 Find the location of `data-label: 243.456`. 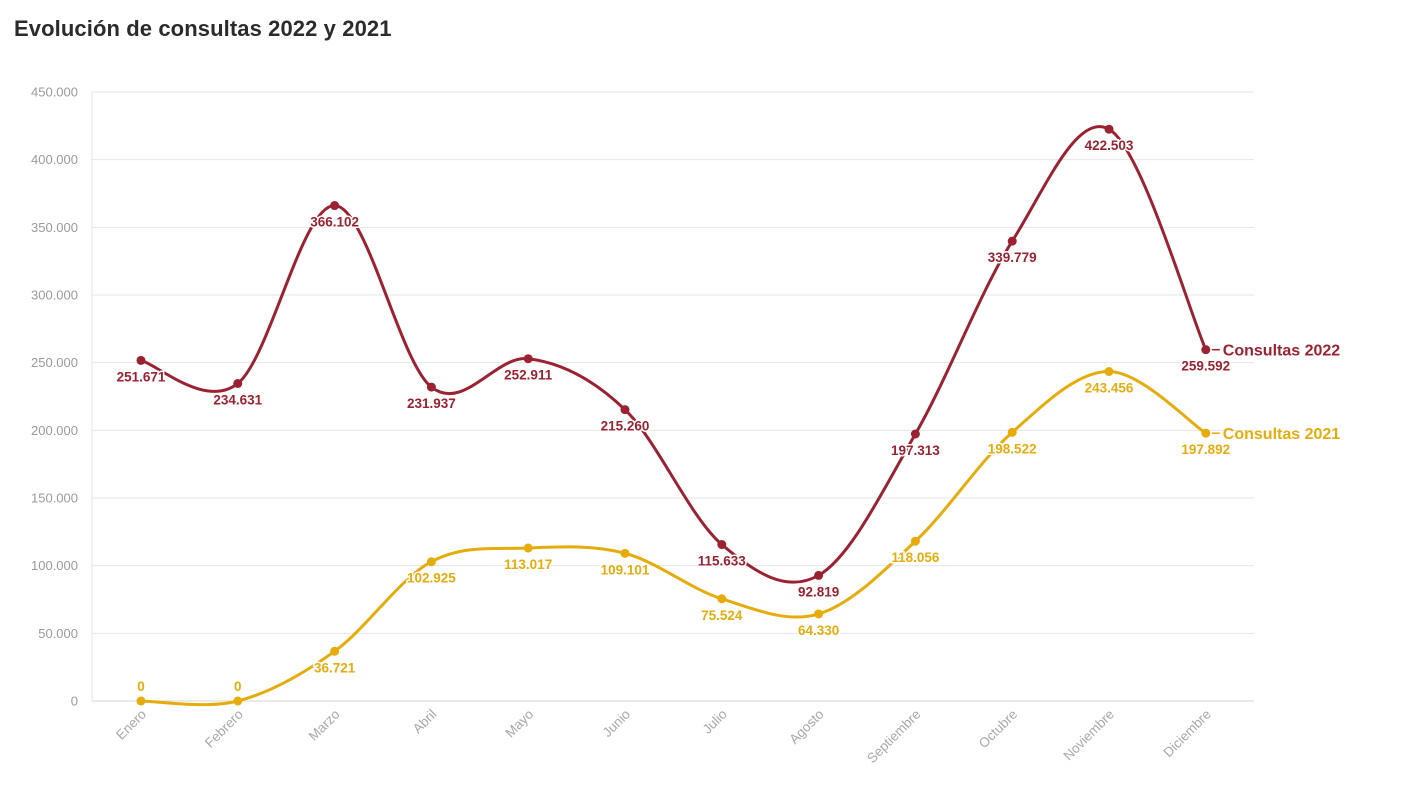

data-label: 243.456 is located at coordinates (1109, 388).